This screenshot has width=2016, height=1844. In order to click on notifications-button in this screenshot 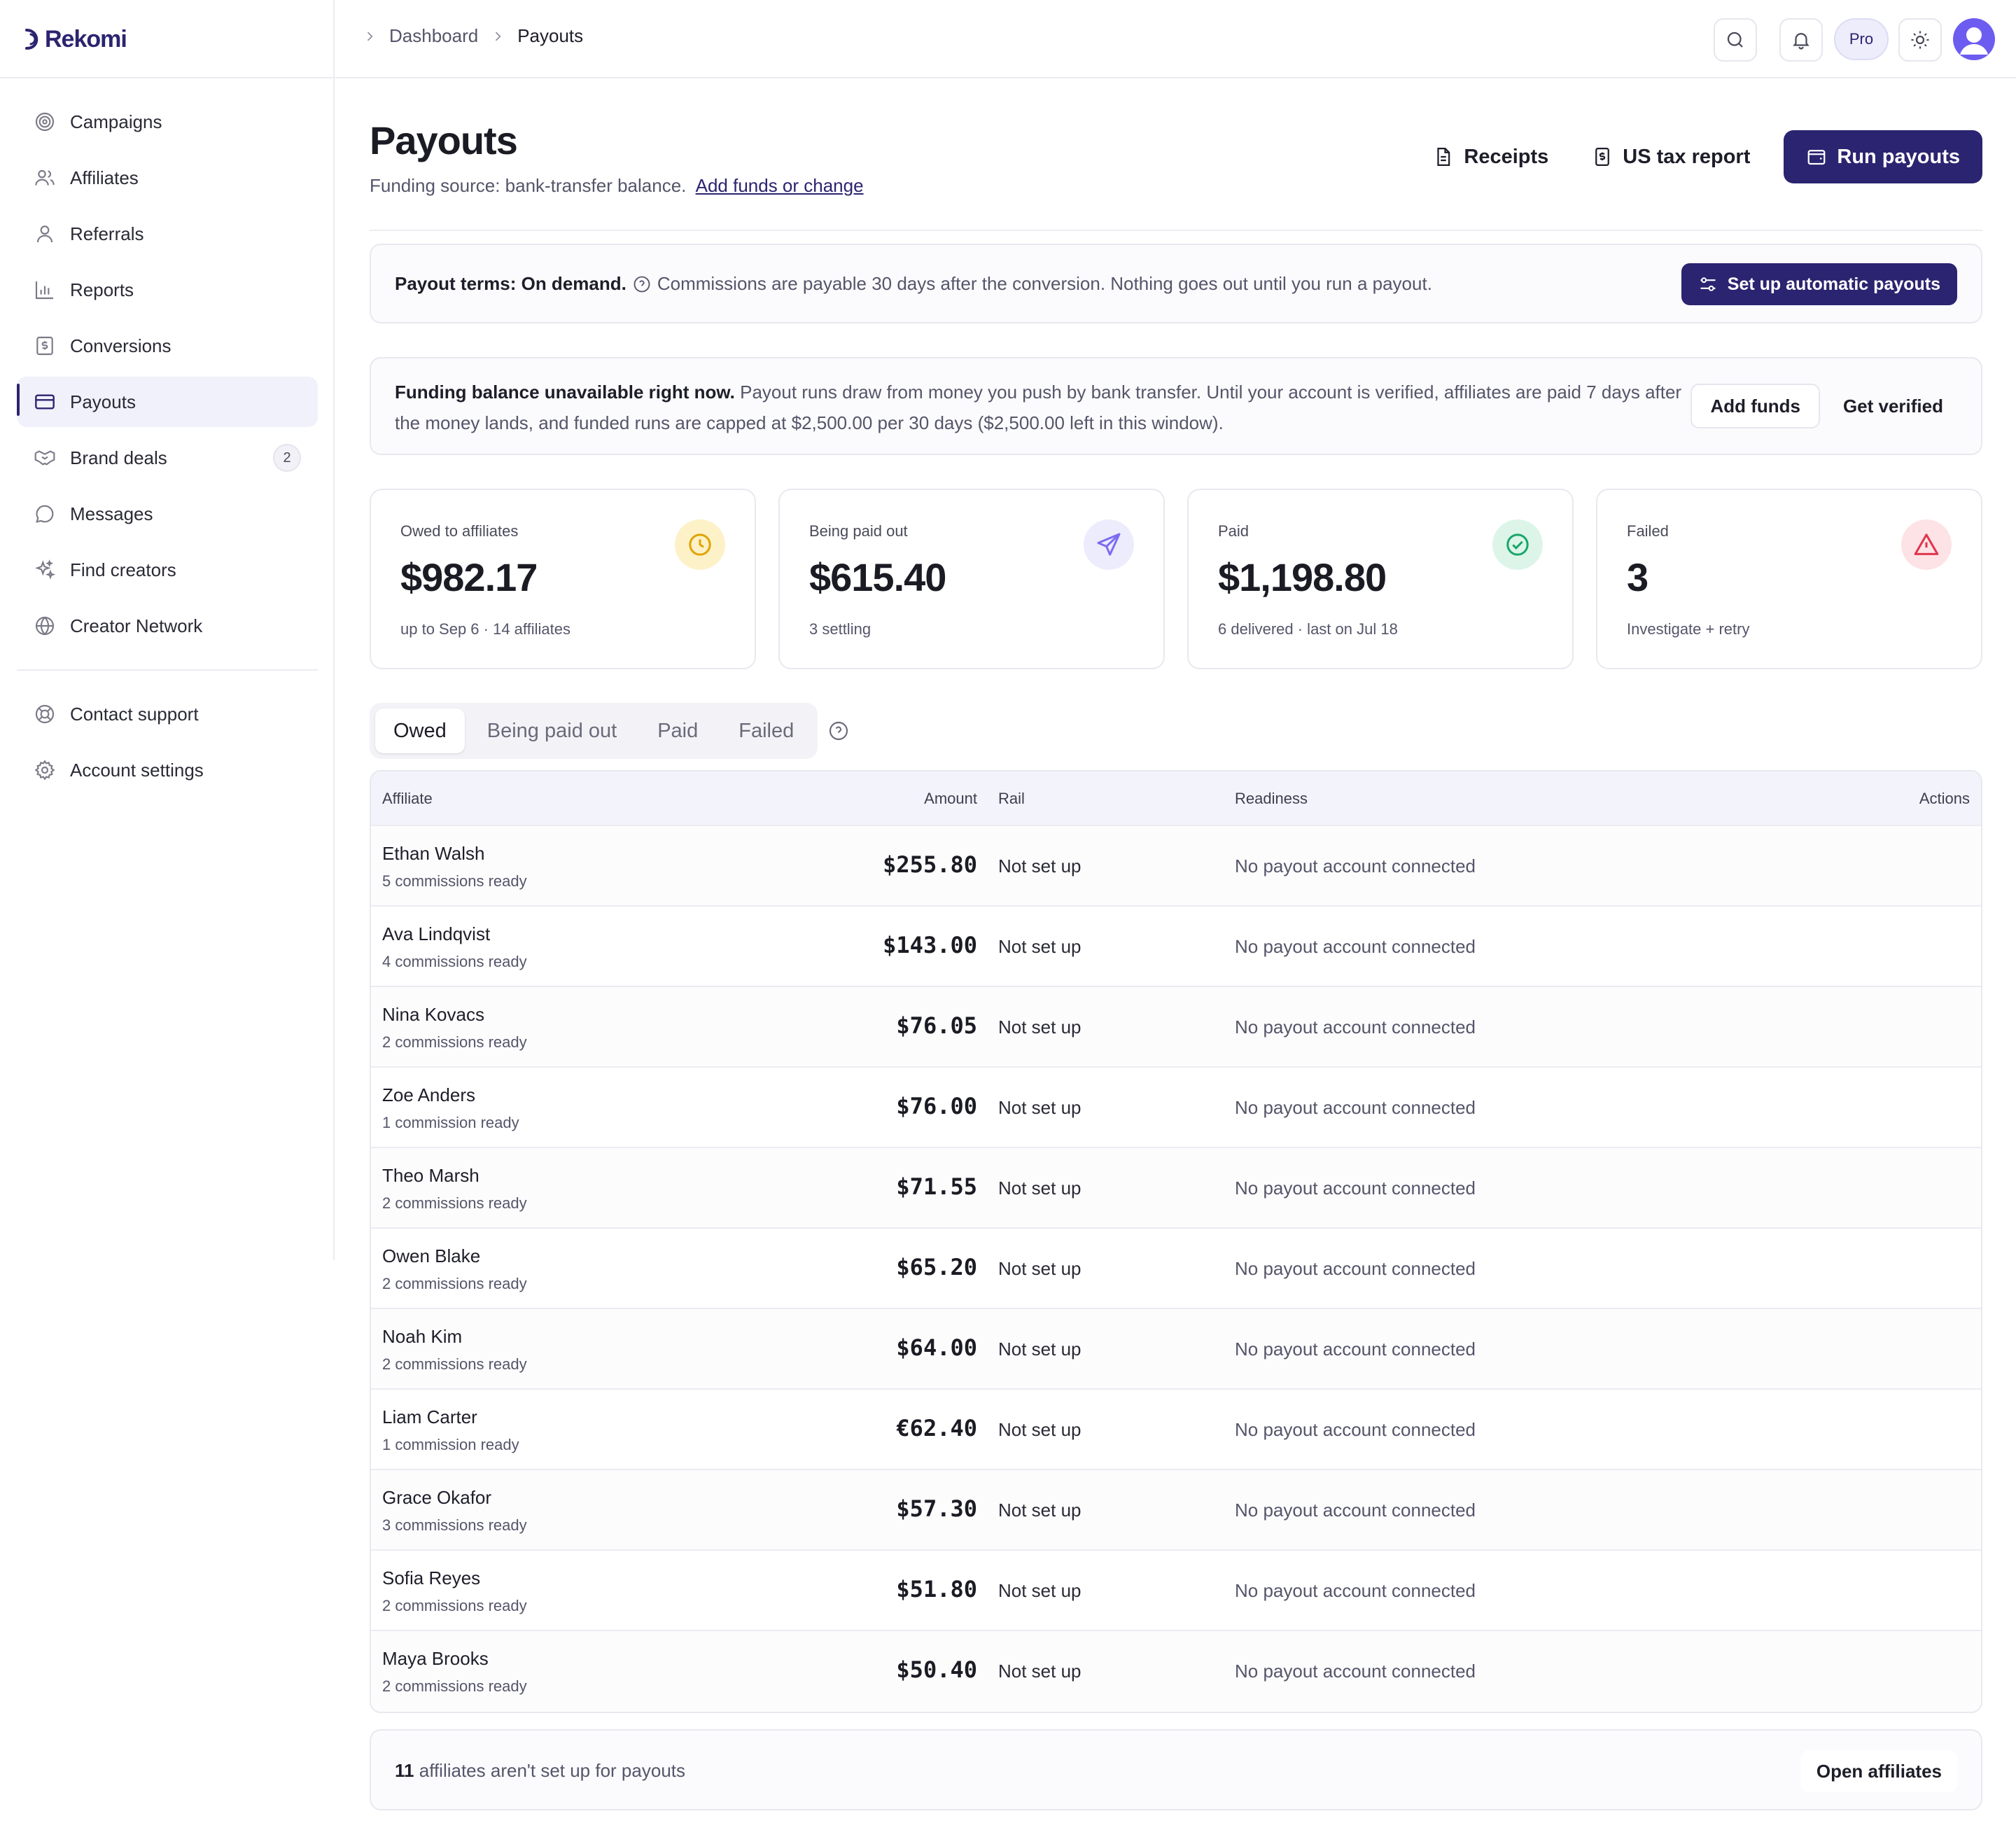, I will do `click(1801, 40)`.